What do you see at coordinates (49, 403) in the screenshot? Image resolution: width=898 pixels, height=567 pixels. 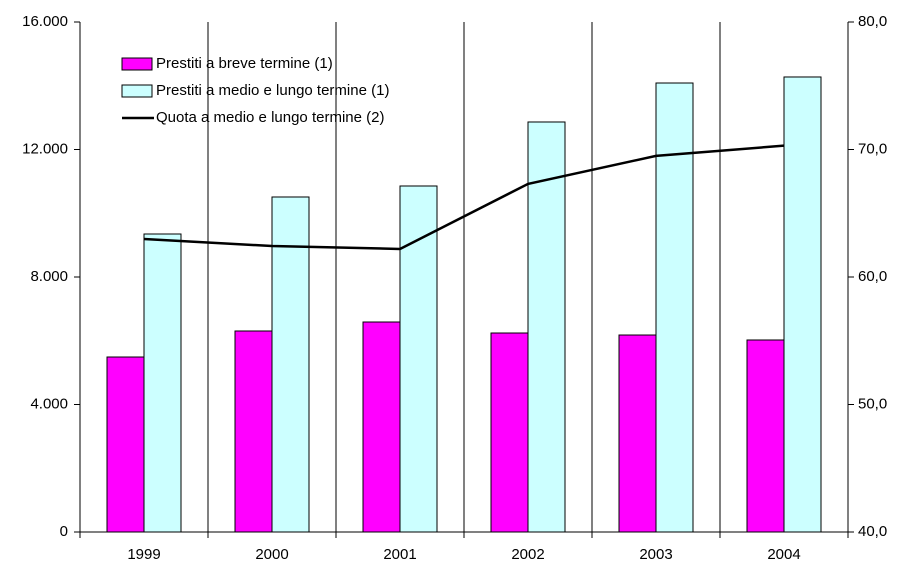 I see `y-tick-label: 4.000` at bounding box center [49, 403].